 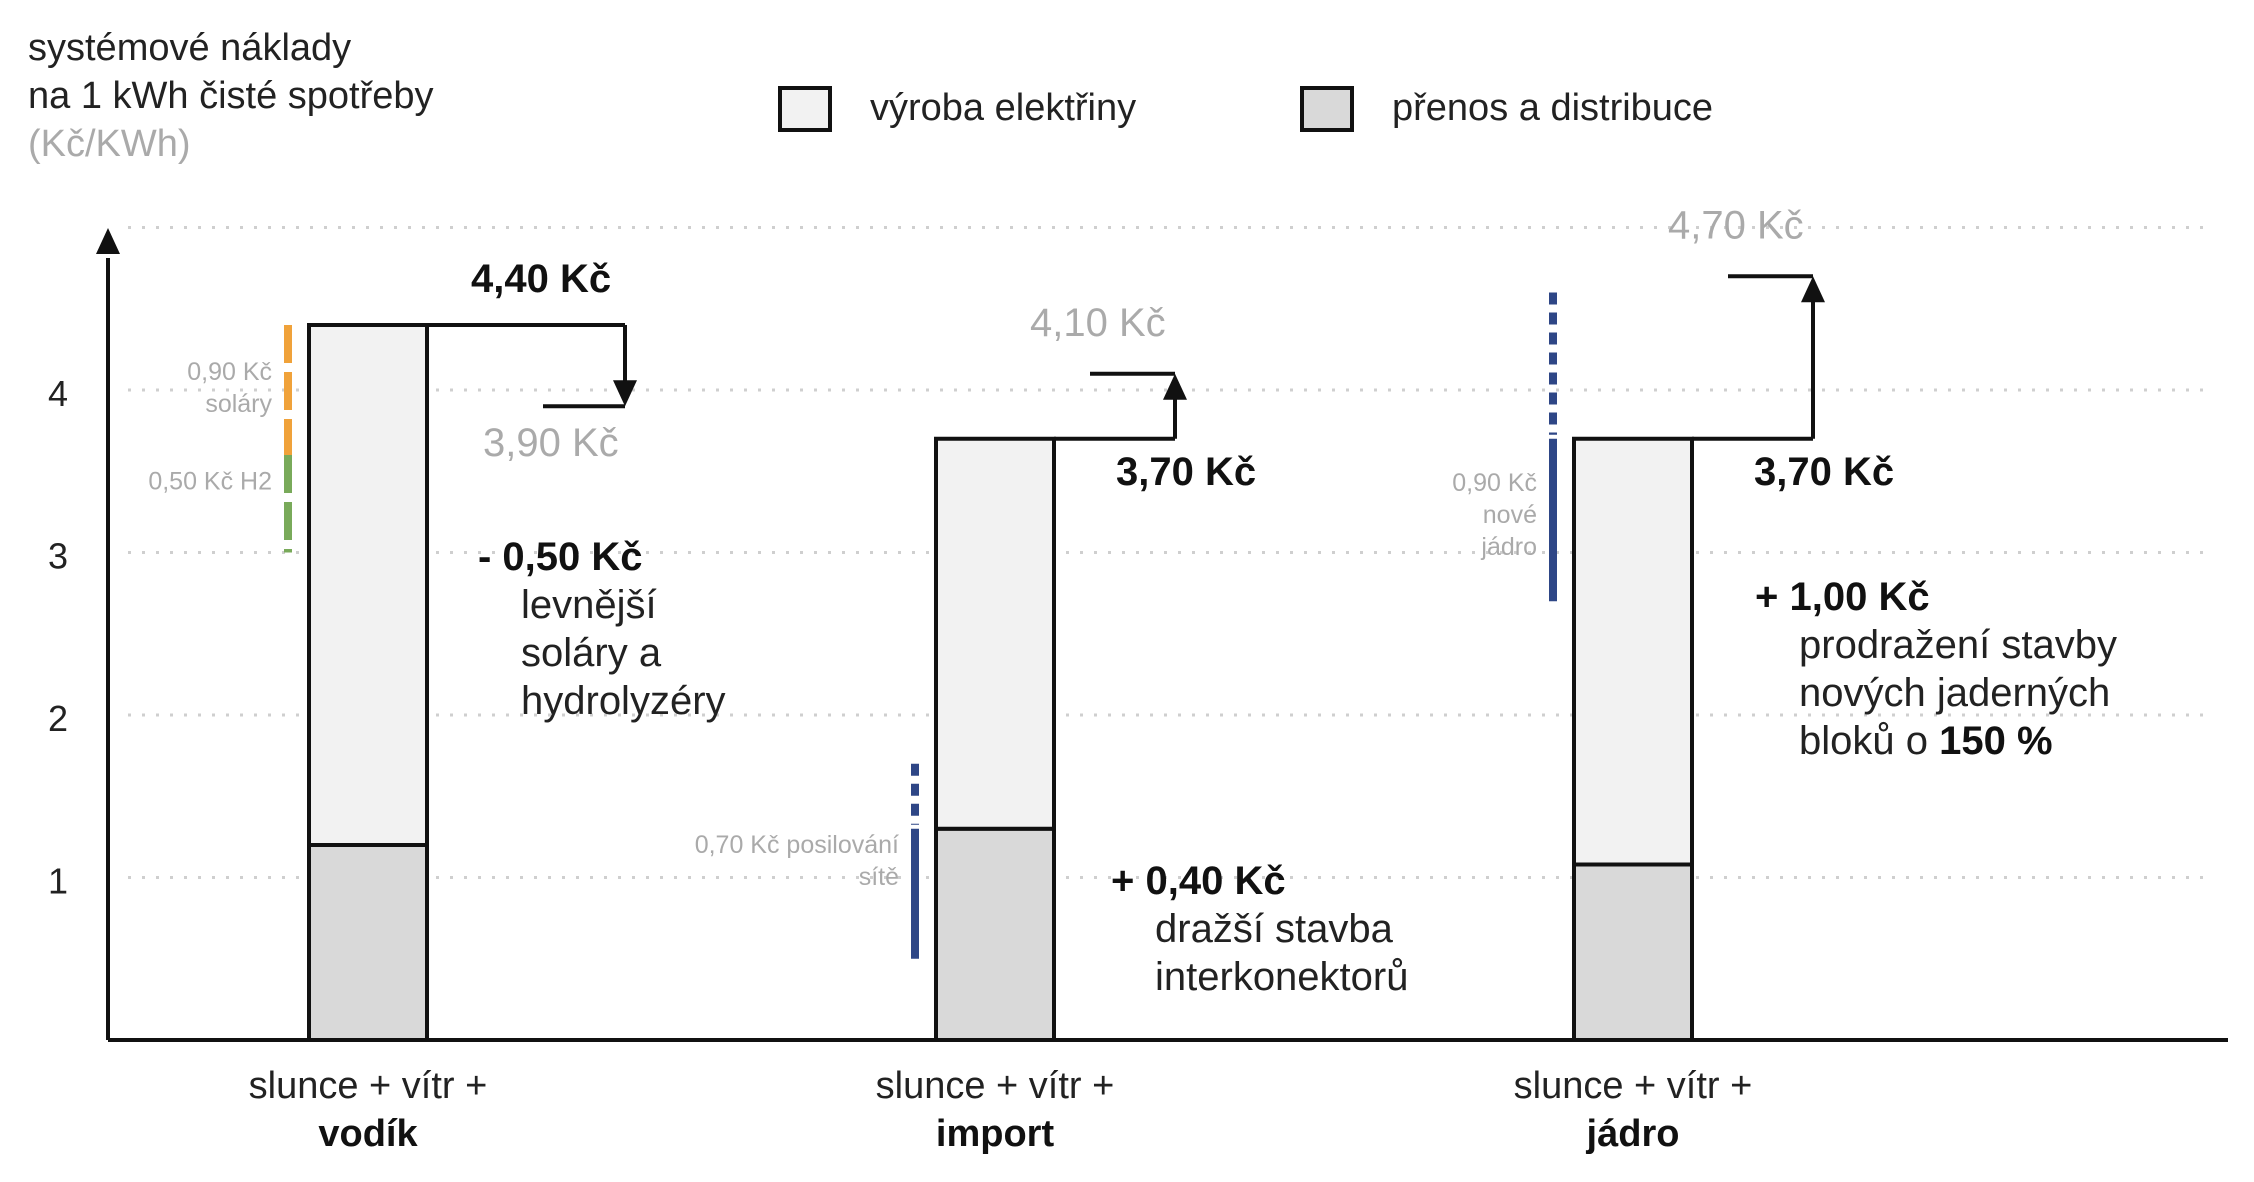 What do you see at coordinates (1633, 1086) in the screenshot?
I see `category-label-jadro: slunce + vítr +` at bounding box center [1633, 1086].